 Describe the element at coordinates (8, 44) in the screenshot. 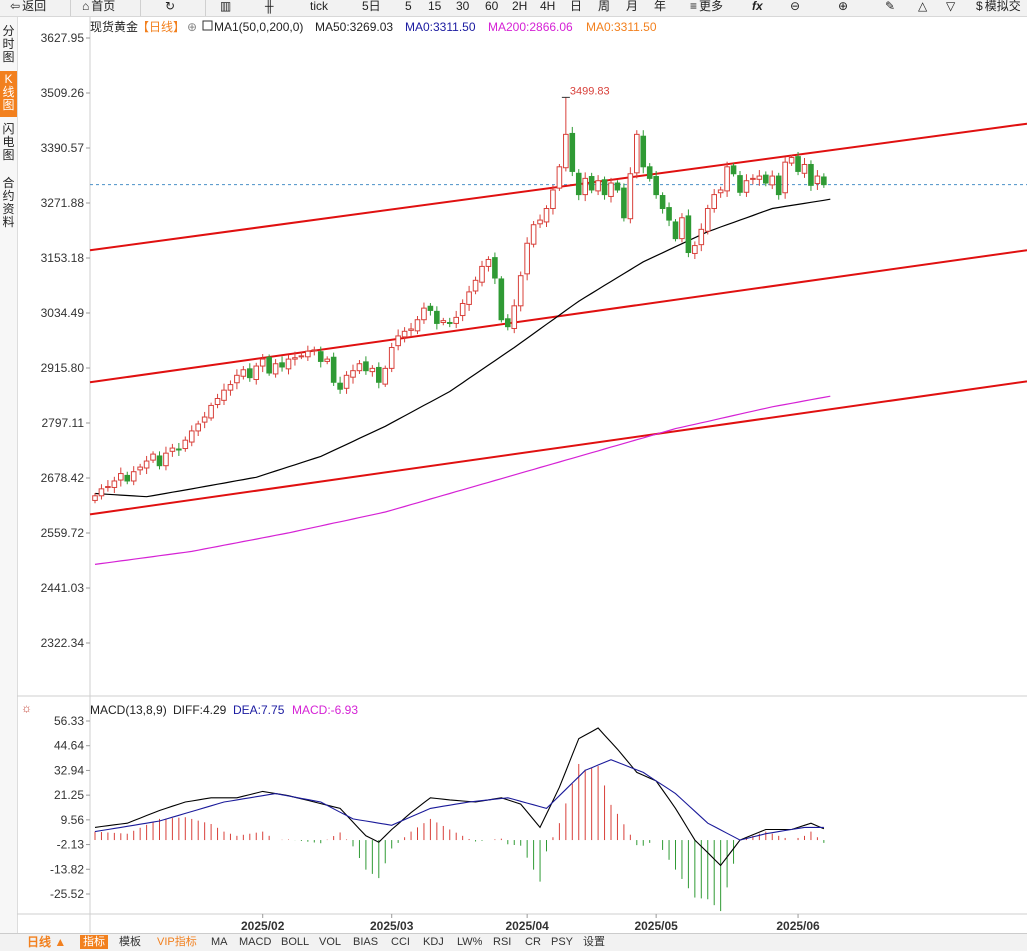

I see `side-tab-0: 分时图` at that location.